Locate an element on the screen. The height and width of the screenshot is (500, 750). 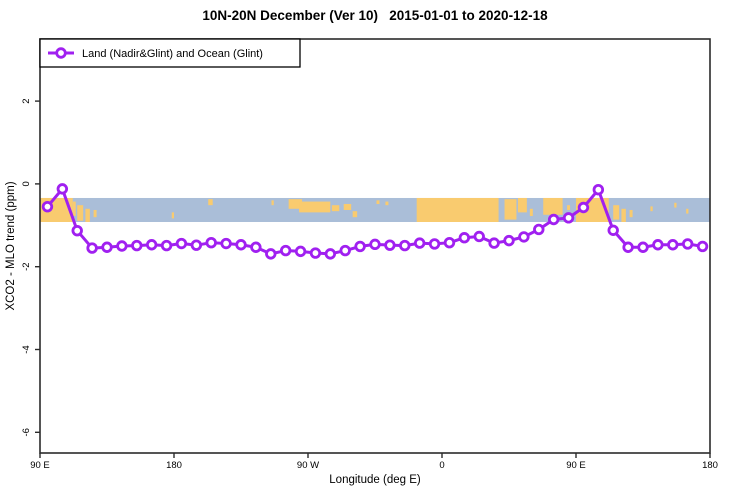
y-tick-label: 2 is located at coordinates (26, 100).